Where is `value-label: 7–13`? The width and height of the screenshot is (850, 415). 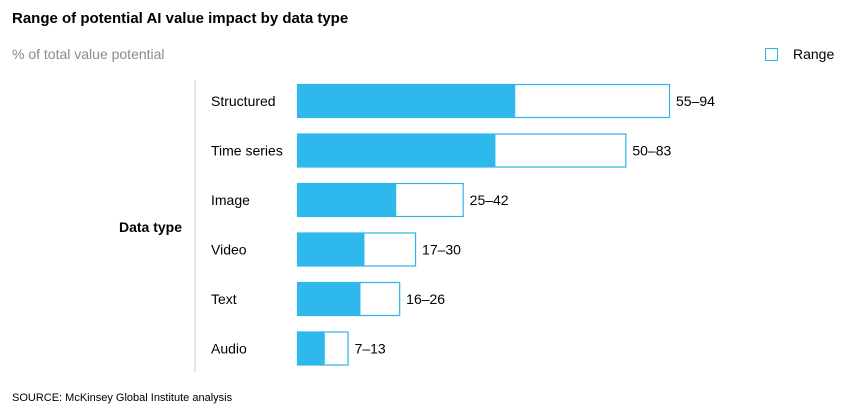 value-label: 7–13 is located at coordinates (370, 349).